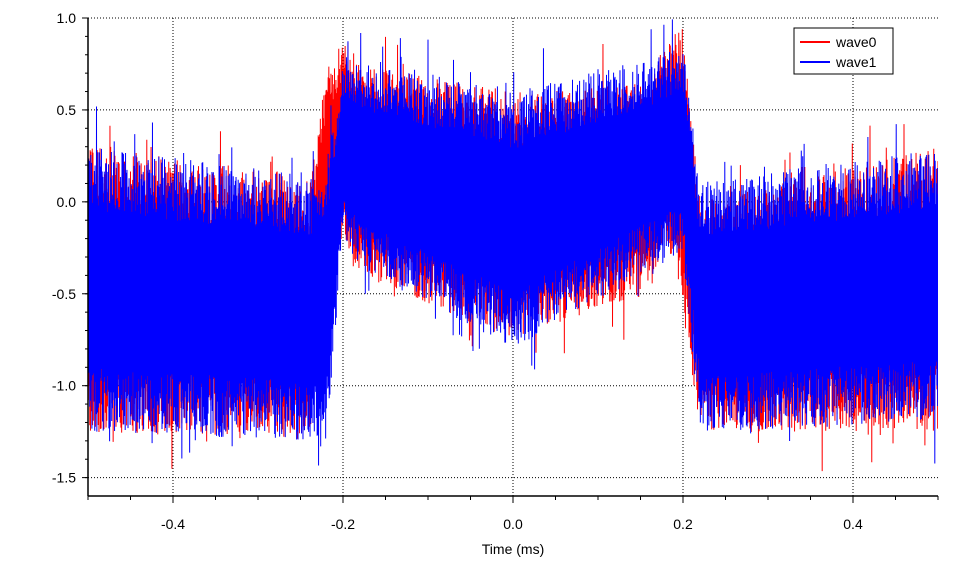 This screenshot has height=563, width=973. What do you see at coordinates (67, 110) in the screenshot?
I see `y-tick-label: 0.5` at bounding box center [67, 110].